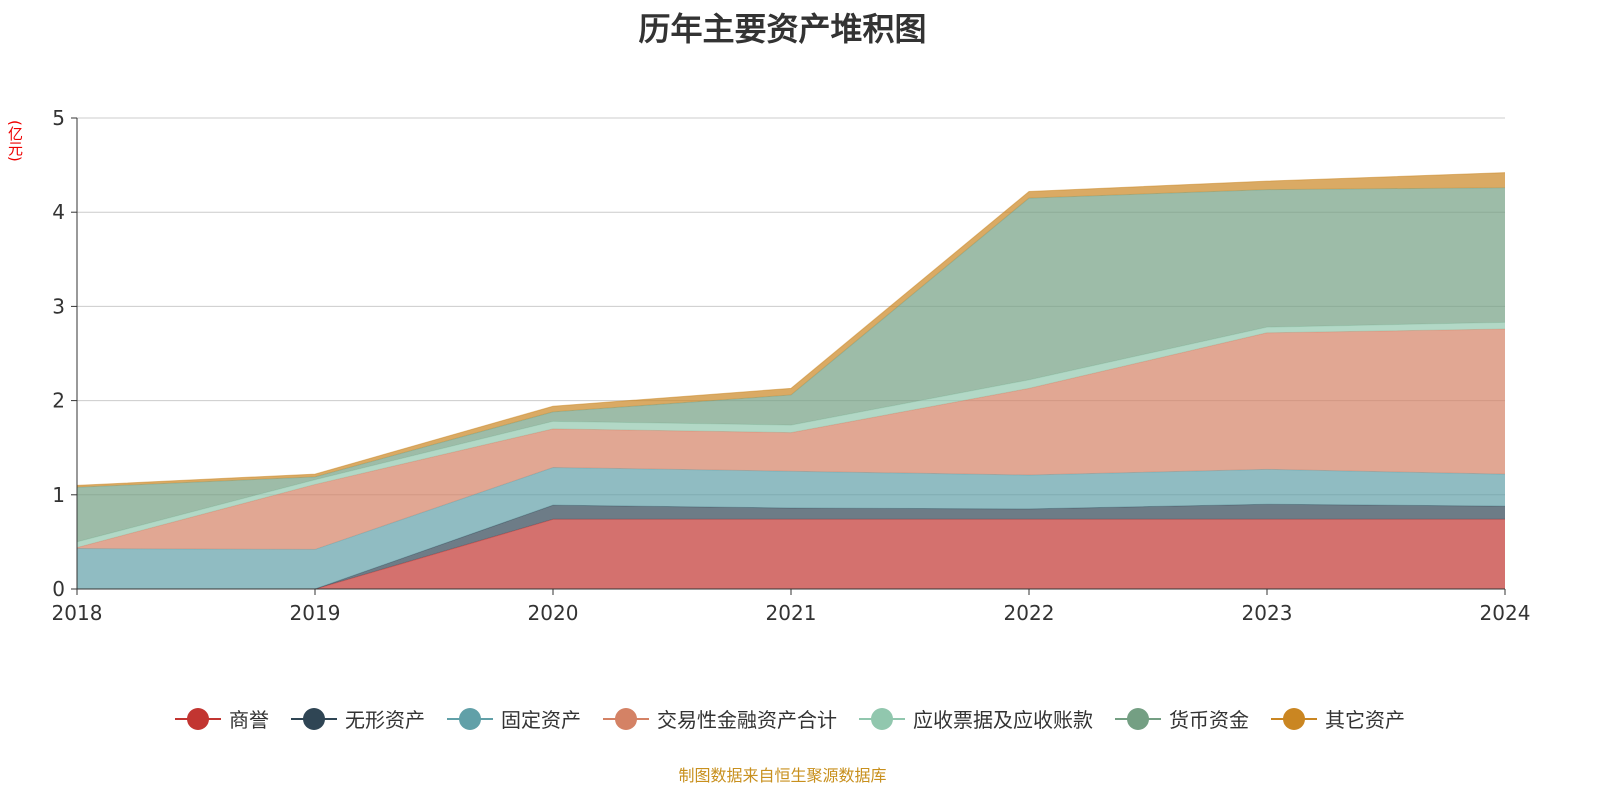  Describe the element at coordinates (553, 613) in the screenshot. I see `x-tick-label: 2020` at that location.